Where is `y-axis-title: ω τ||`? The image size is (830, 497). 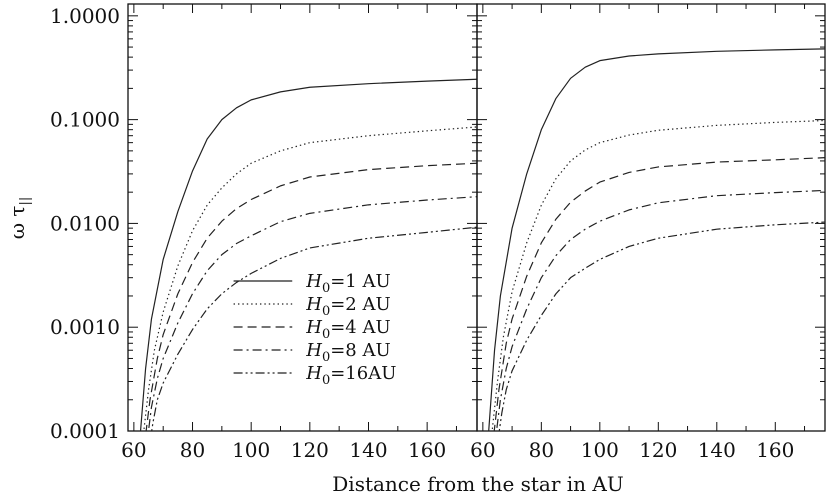 y-axis-title: ω τ|| is located at coordinates (19, 218).